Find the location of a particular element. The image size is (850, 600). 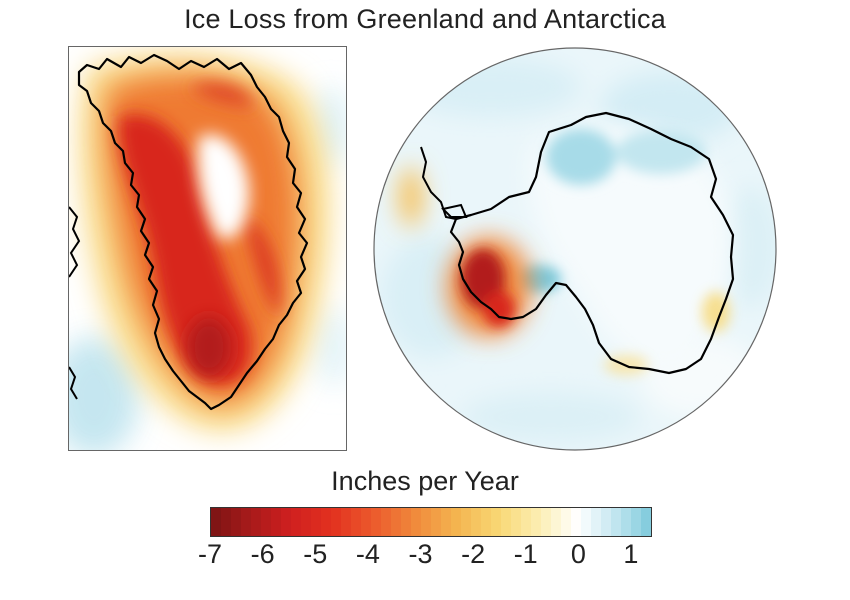

colorbar-ticks: -7 -6 -5 -4 -3 -2 -1 0 1 is located at coordinates (425, 557).